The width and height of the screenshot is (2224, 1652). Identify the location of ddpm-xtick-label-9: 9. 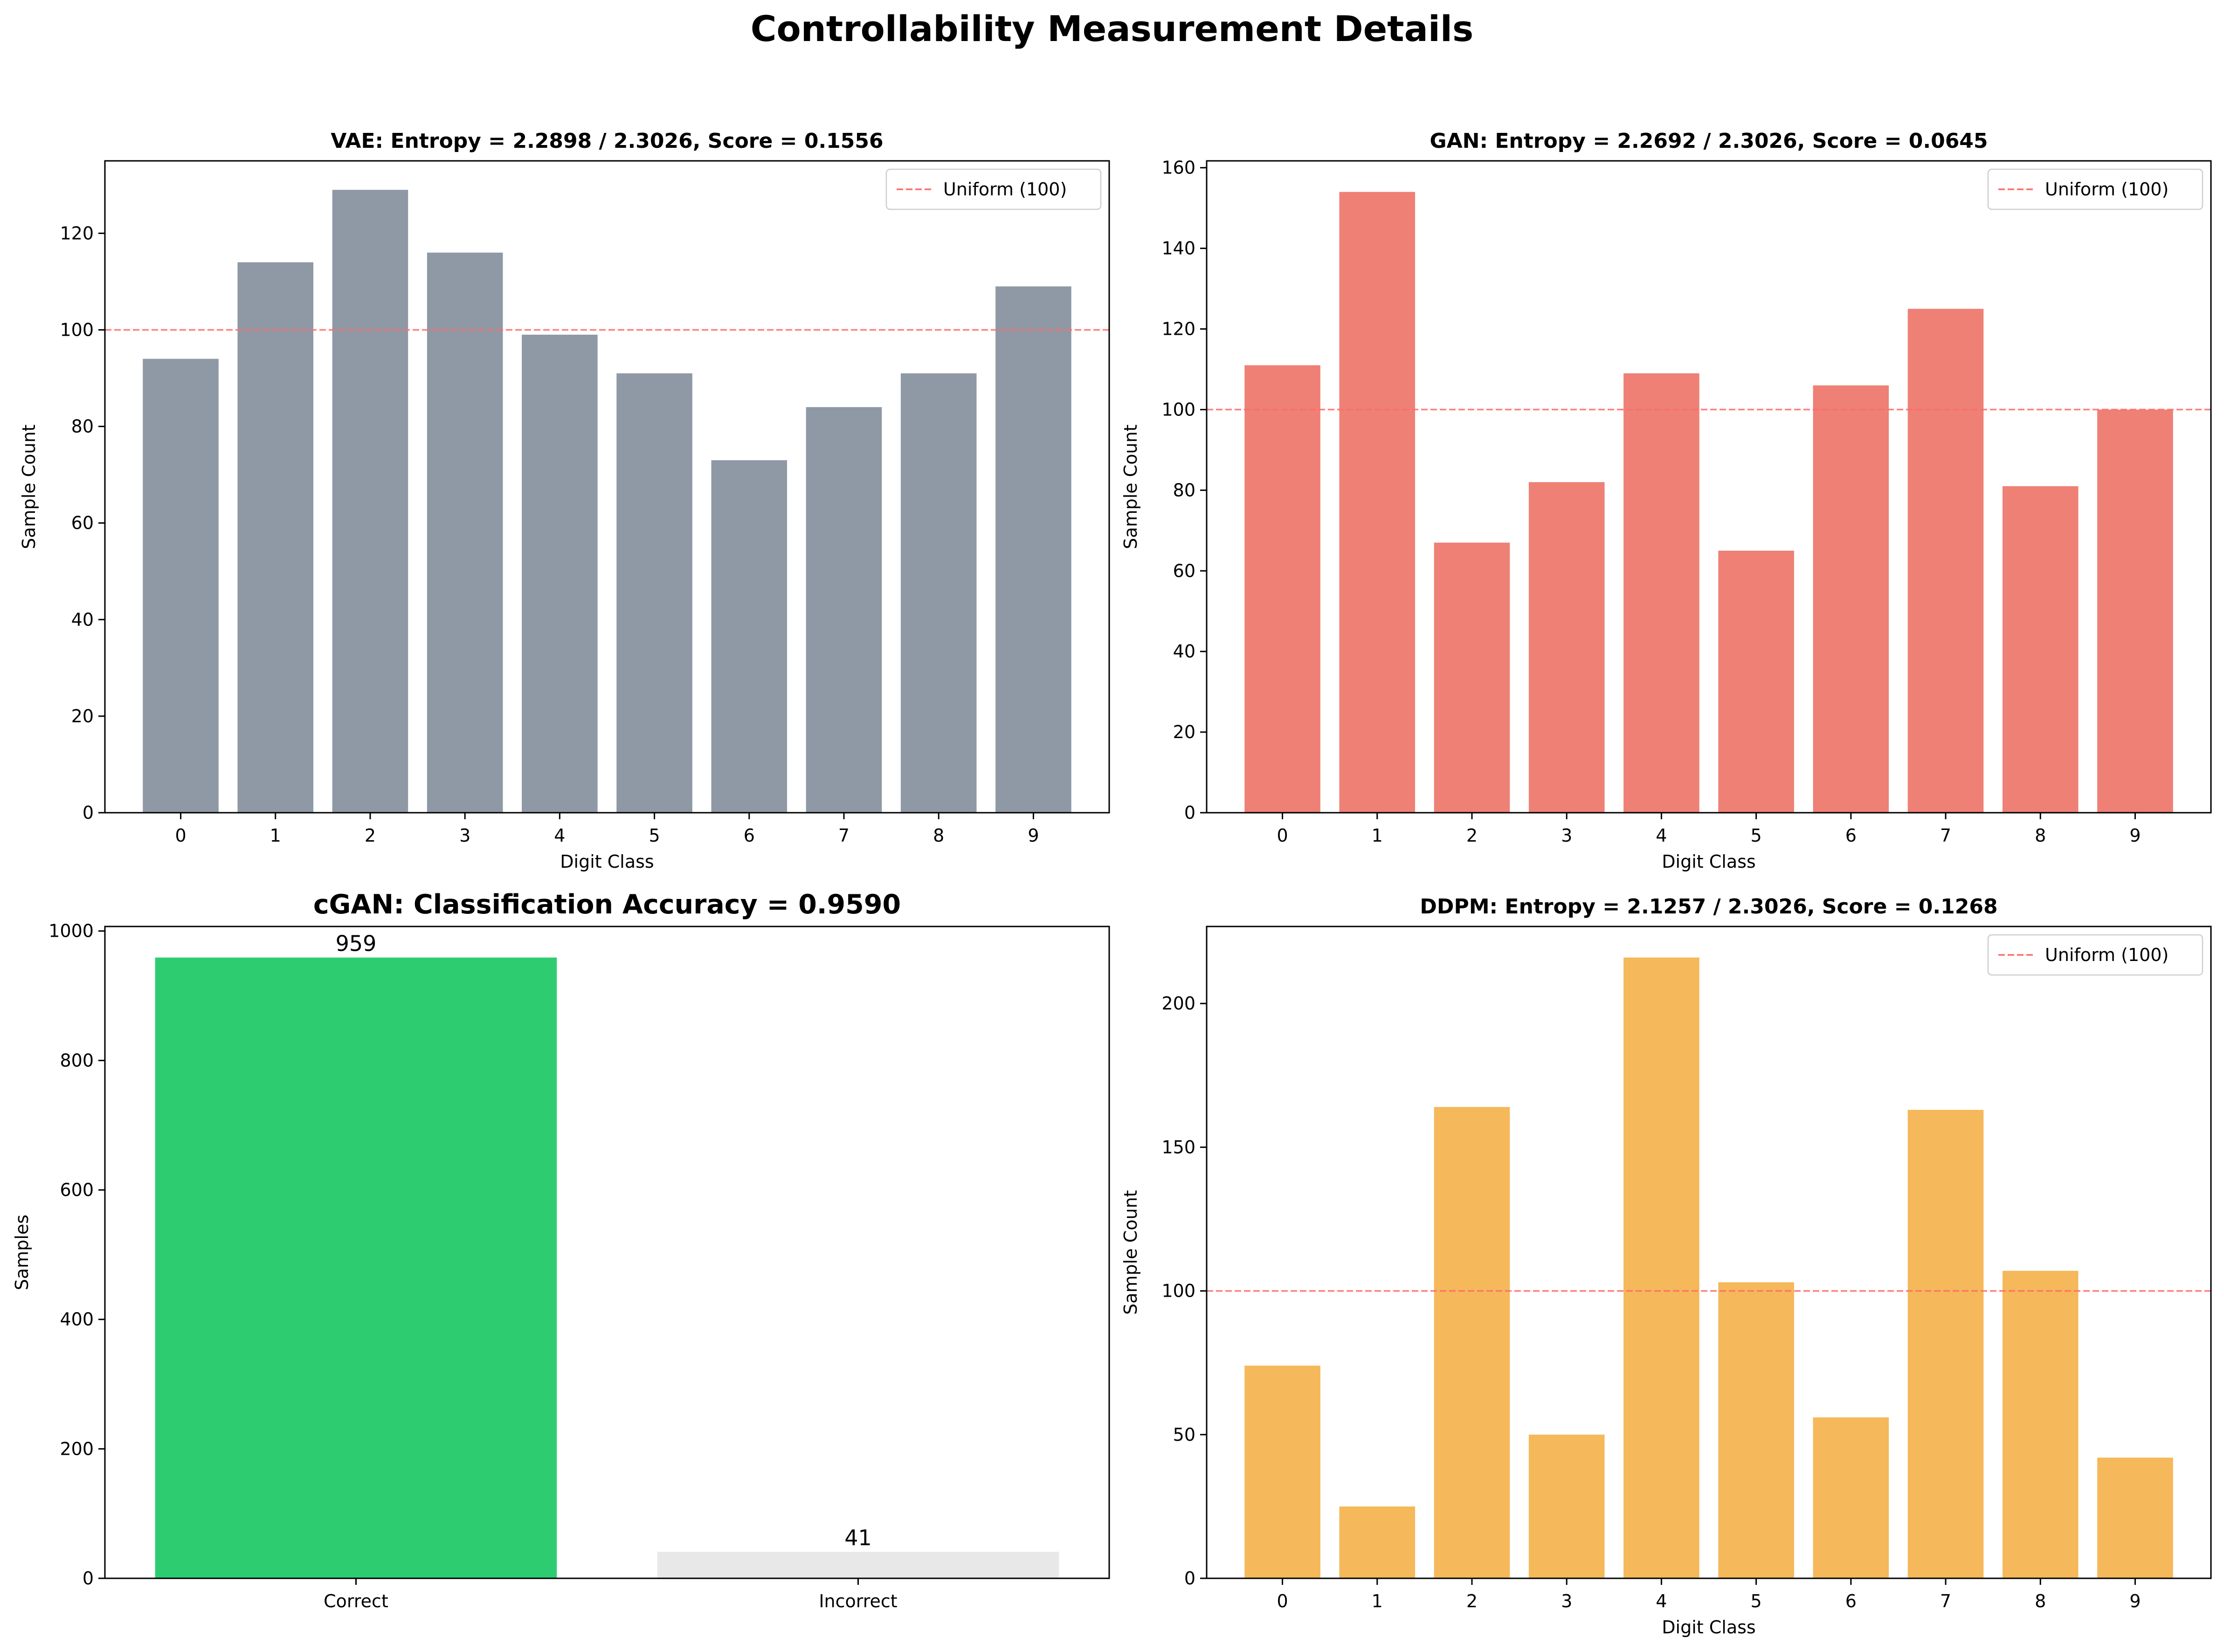
(2135, 1601).